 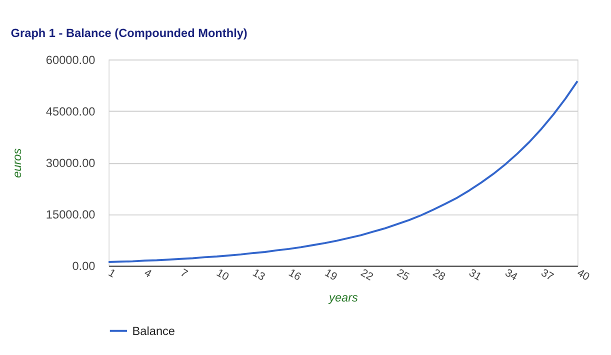 What do you see at coordinates (366, 275) in the screenshot?
I see `x-tick-label: 22` at bounding box center [366, 275].